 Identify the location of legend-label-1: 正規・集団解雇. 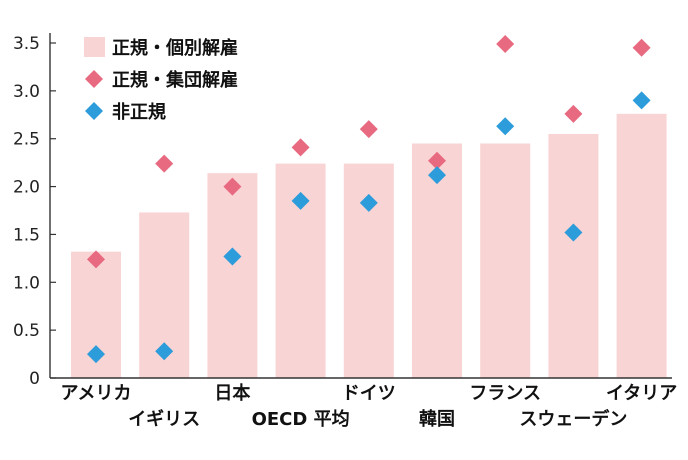
(175, 80).